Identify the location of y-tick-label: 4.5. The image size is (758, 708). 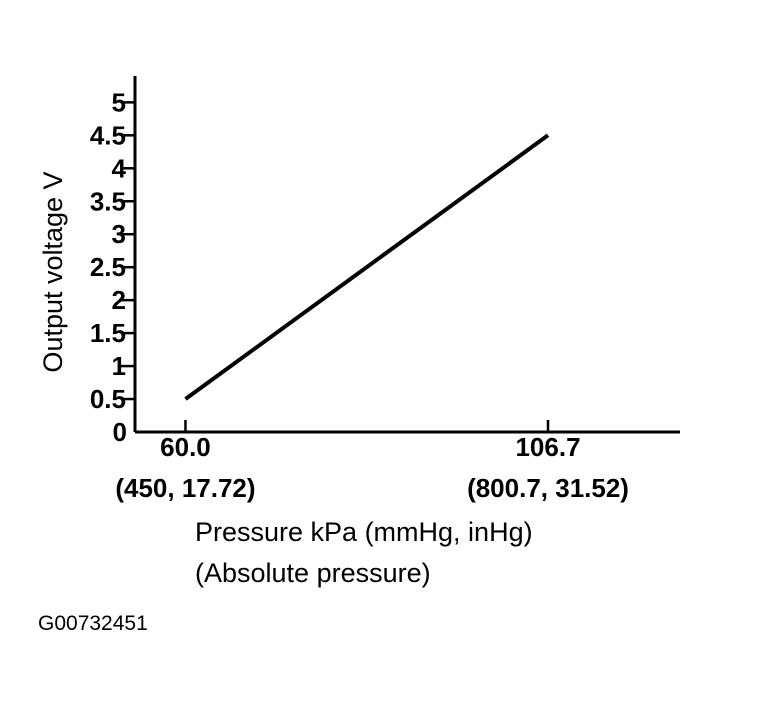
(108, 135).